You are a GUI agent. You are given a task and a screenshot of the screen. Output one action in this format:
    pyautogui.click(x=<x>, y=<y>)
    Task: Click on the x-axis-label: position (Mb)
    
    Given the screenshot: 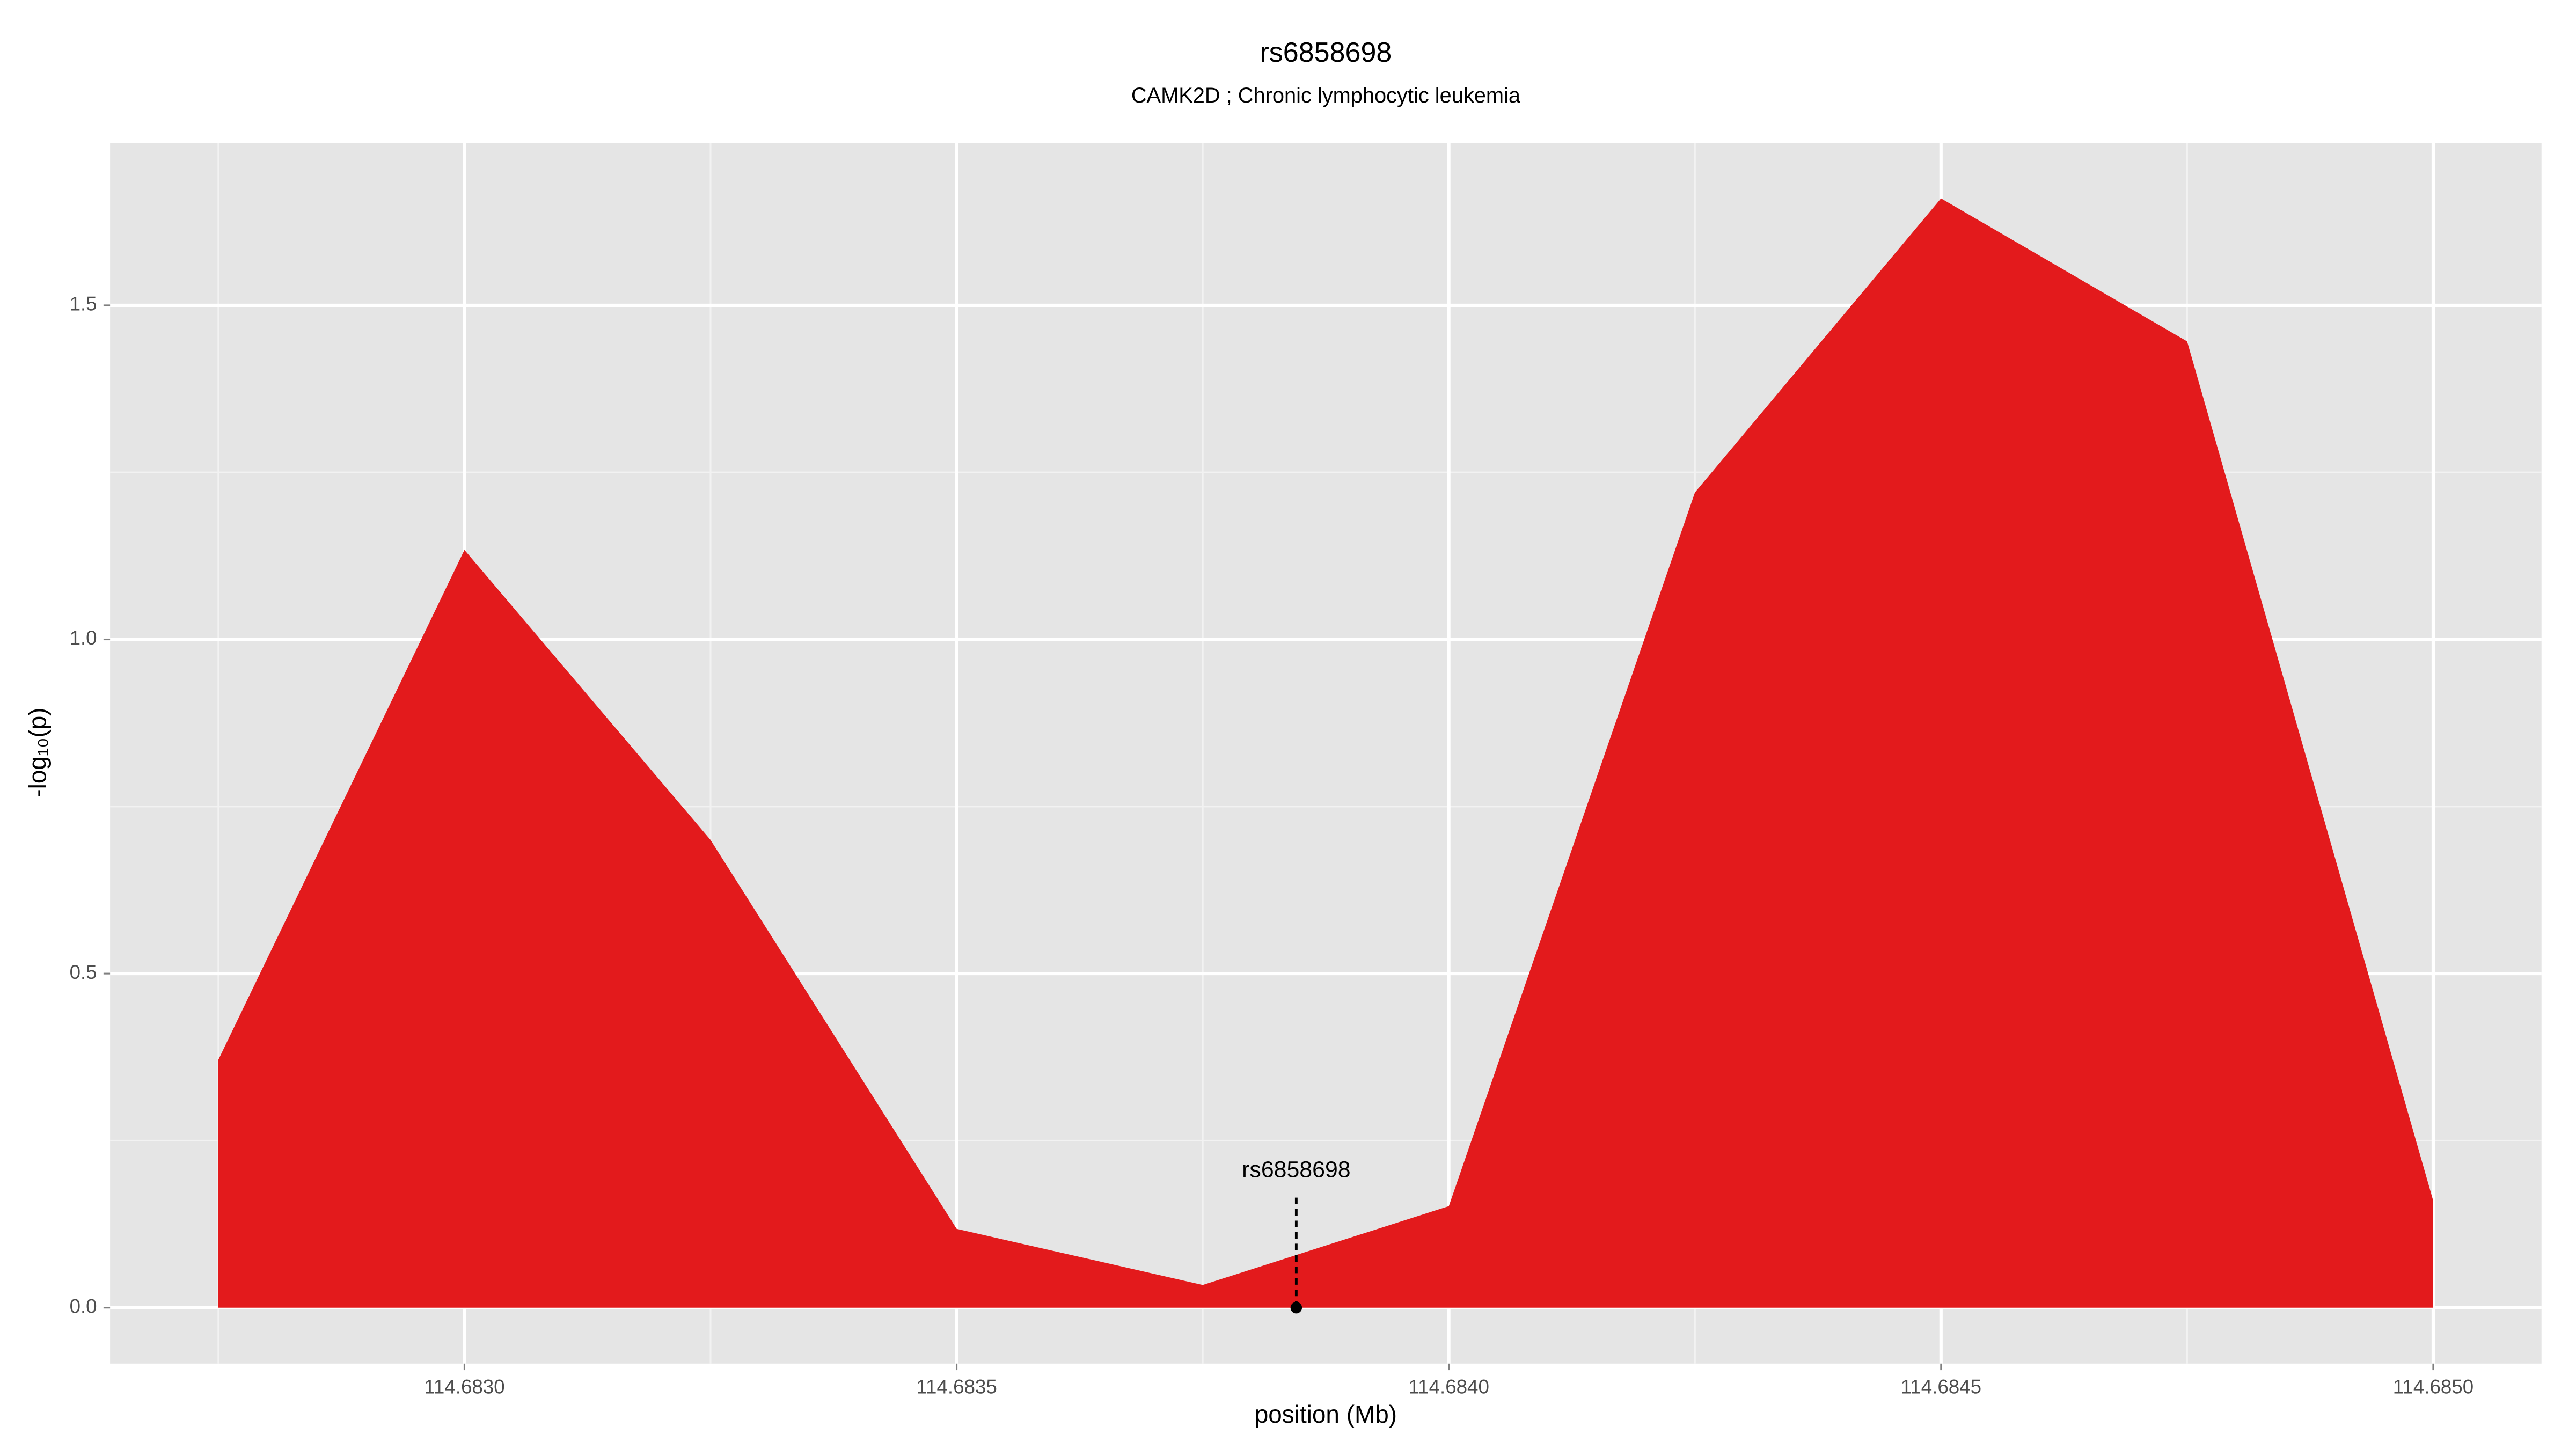 What is the action you would take?
    pyautogui.click(x=1326, y=1414)
    